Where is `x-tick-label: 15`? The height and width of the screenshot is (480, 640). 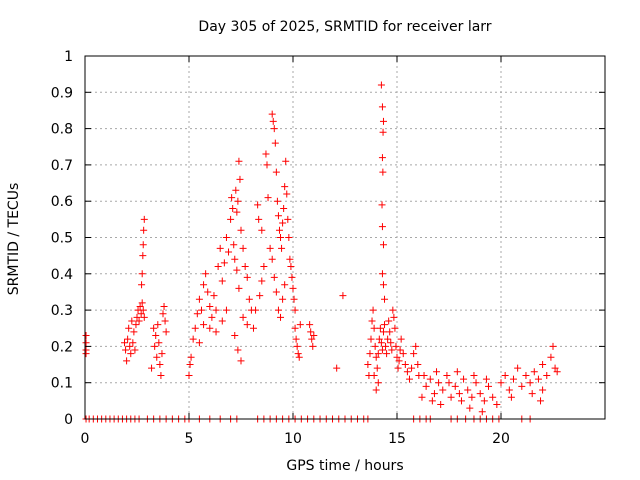
x-tick-label: 15 is located at coordinates (397, 439).